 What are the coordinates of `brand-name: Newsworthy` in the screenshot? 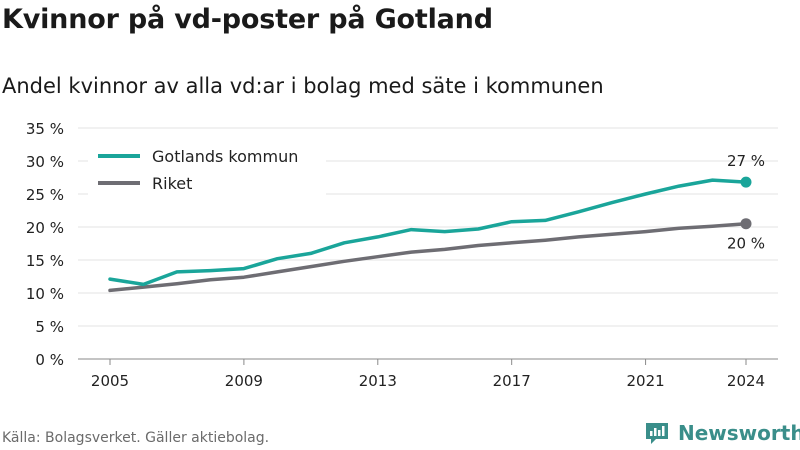 It's located at (739, 433).